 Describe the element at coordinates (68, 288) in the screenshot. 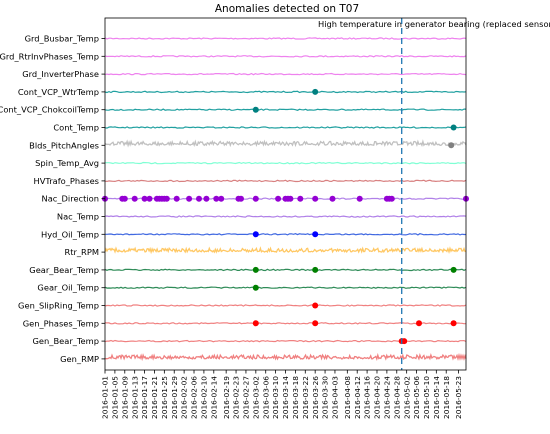

I see `y-tick-label: Gear_Oil_Temp` at that location.